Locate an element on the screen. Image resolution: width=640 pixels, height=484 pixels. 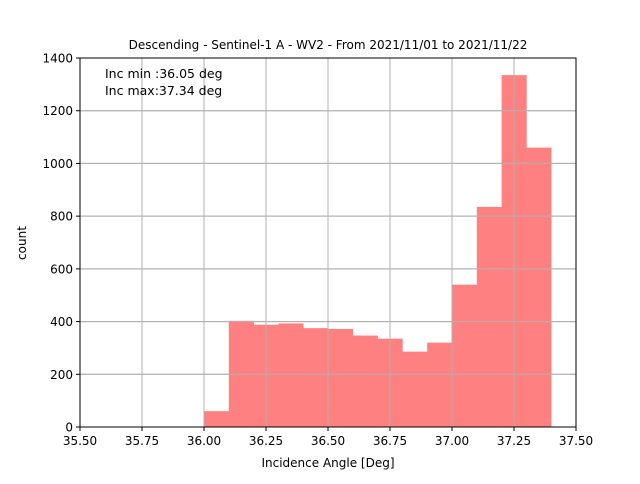
x-tick-label: 37.25 is located at coordinates (514, 441).